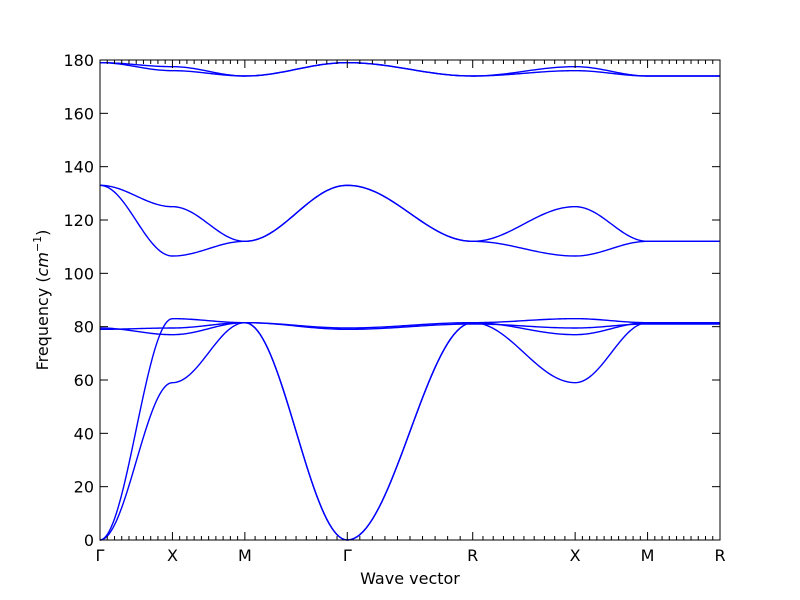  I want to click on y-tick-label: 20, so click(84, 487).